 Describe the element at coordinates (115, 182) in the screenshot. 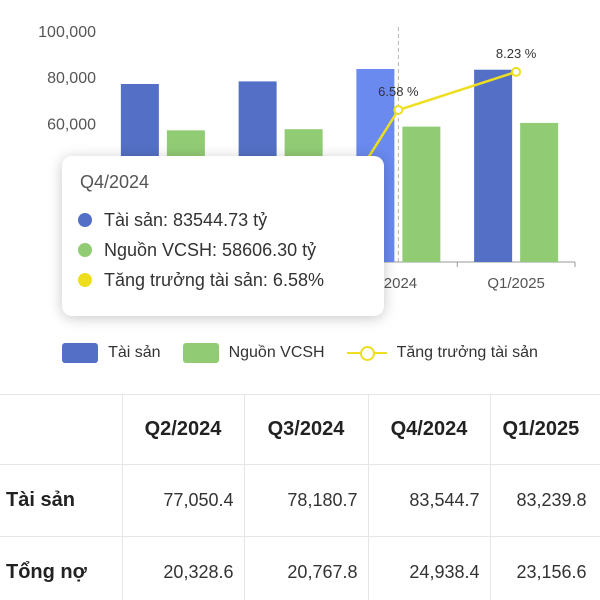

I see `tooltip-title: Q4/2024` at that location.